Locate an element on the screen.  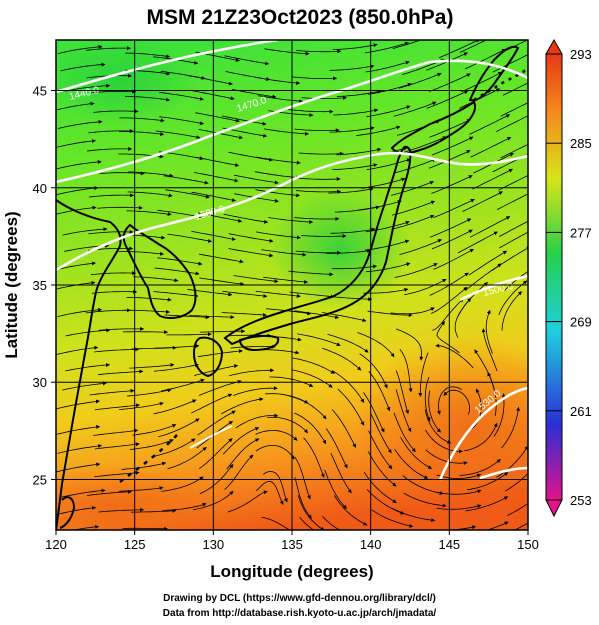
colorbar-max-arrow is located at coordinates (554, 46).